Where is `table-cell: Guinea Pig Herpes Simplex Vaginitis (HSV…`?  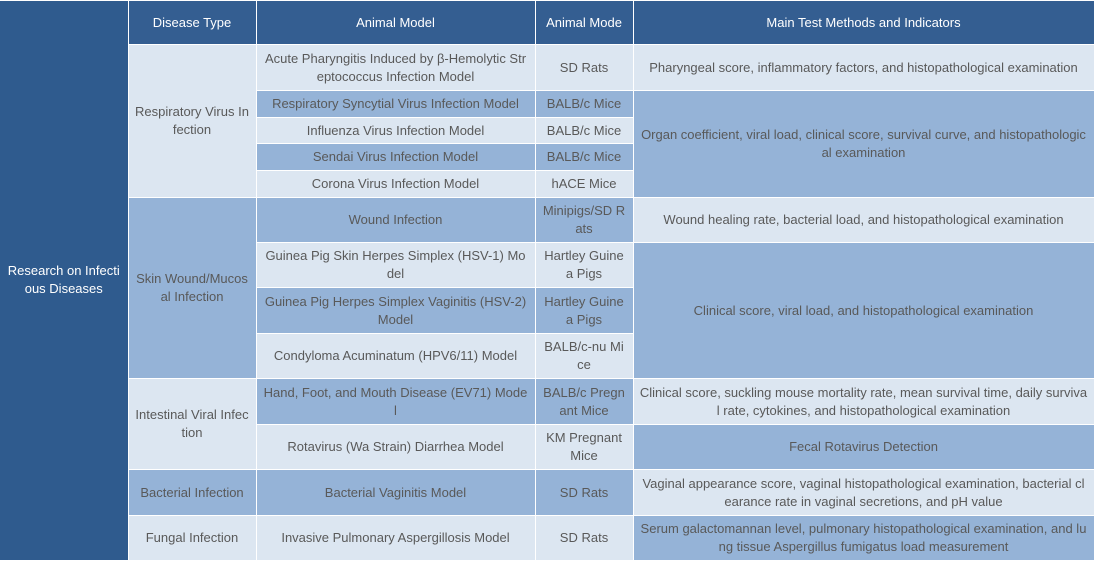
table-cell: Guinea Pig Herpes Simplex Vaginitis (HSV… is located at coordinates (395, 310).